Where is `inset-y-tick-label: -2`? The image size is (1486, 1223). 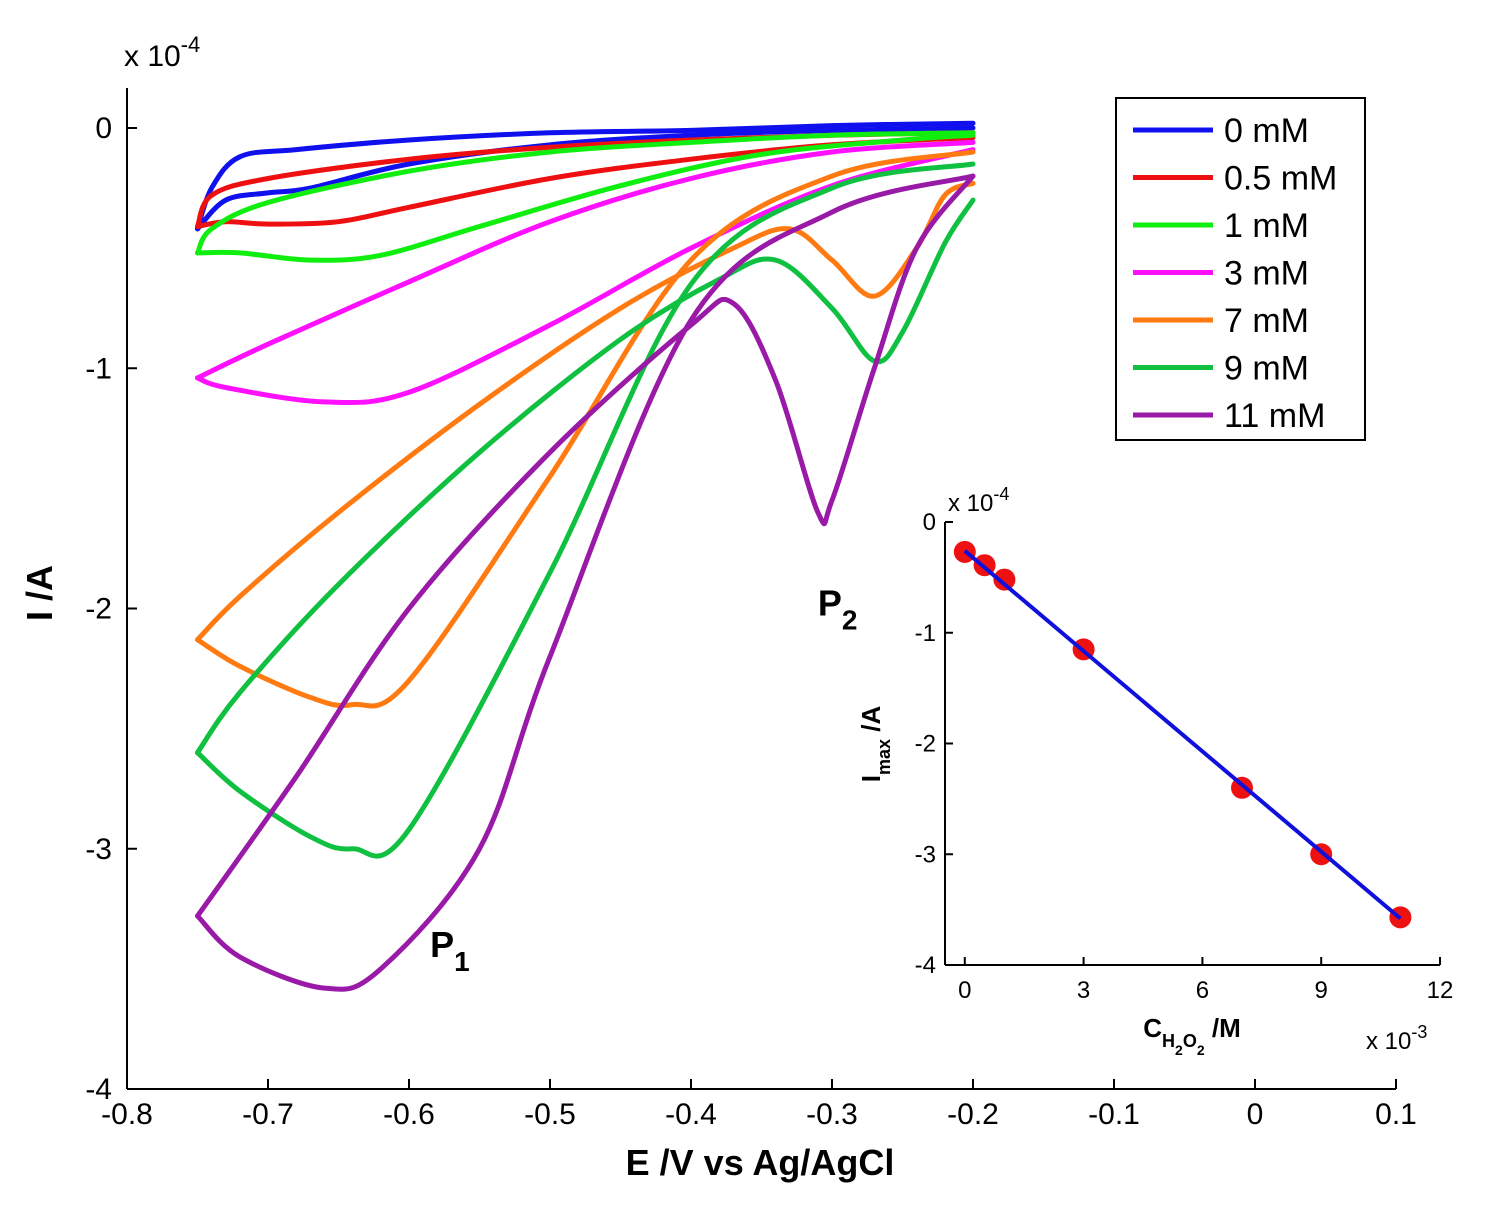
inset-y-tick-label: -2 is located at coordinates (925, 744).